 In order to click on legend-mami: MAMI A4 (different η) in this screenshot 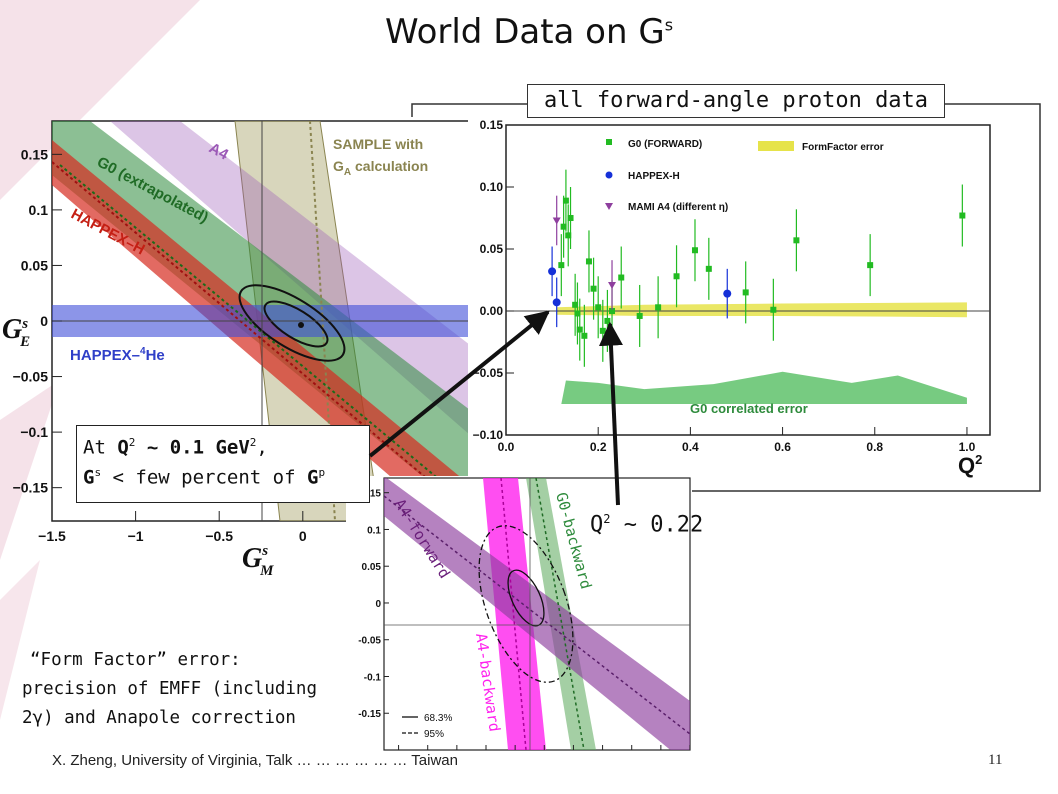, I will do `click(678, 207)`.